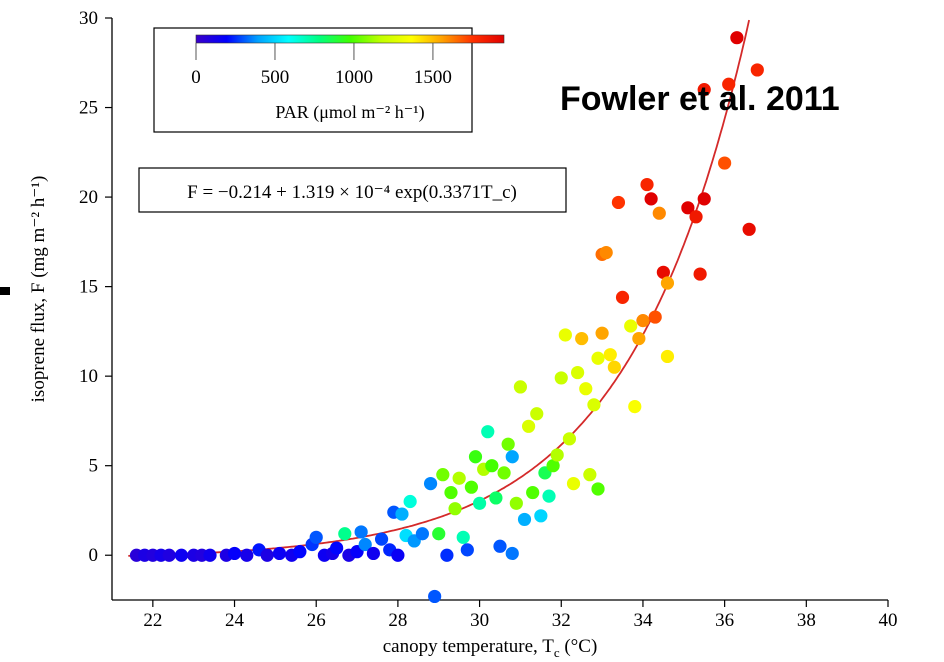  I want to click on x-tick-label: 40, so click(888, 620).